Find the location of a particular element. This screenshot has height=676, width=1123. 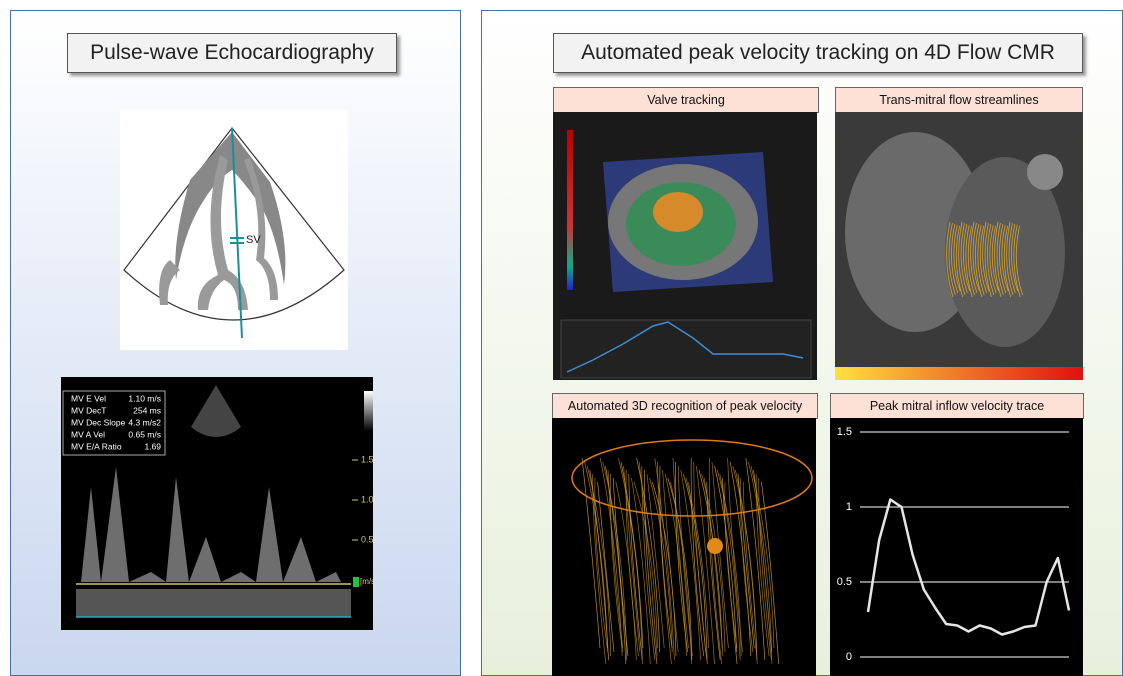

scale-label: 1.5 is located at coordinates (367, 459).